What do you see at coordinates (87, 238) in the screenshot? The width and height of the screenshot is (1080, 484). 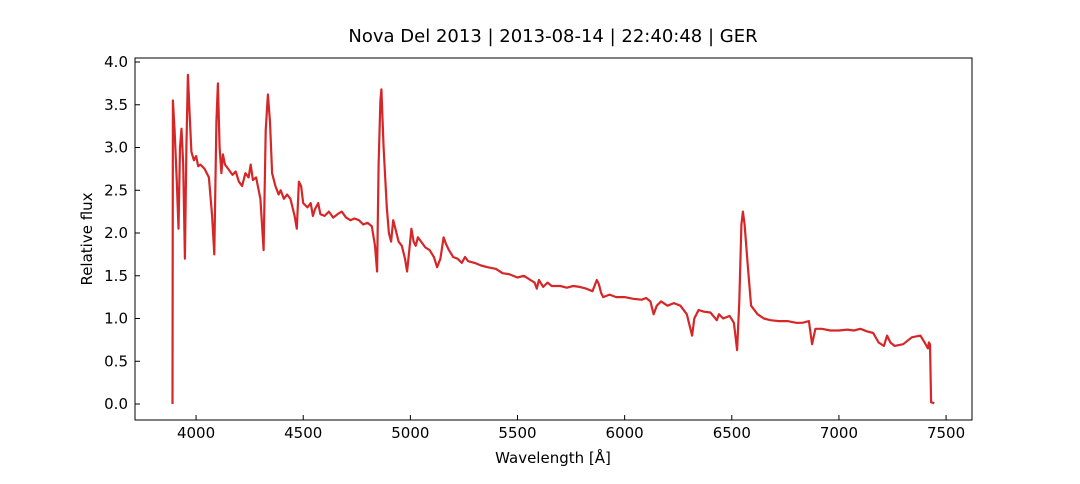 I see `y-axis-label: Relative flux` at bounding box center [87, 238].